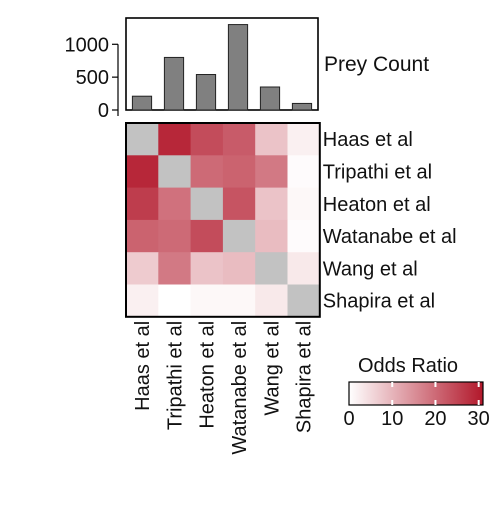 This screenshot has width=492, height=506. What do you see at coordinates (174, 204) in the screenshot?
I see `heatmap-cell-heaton-et-al-tripathi-et-al` at bounding box center [174, 204].